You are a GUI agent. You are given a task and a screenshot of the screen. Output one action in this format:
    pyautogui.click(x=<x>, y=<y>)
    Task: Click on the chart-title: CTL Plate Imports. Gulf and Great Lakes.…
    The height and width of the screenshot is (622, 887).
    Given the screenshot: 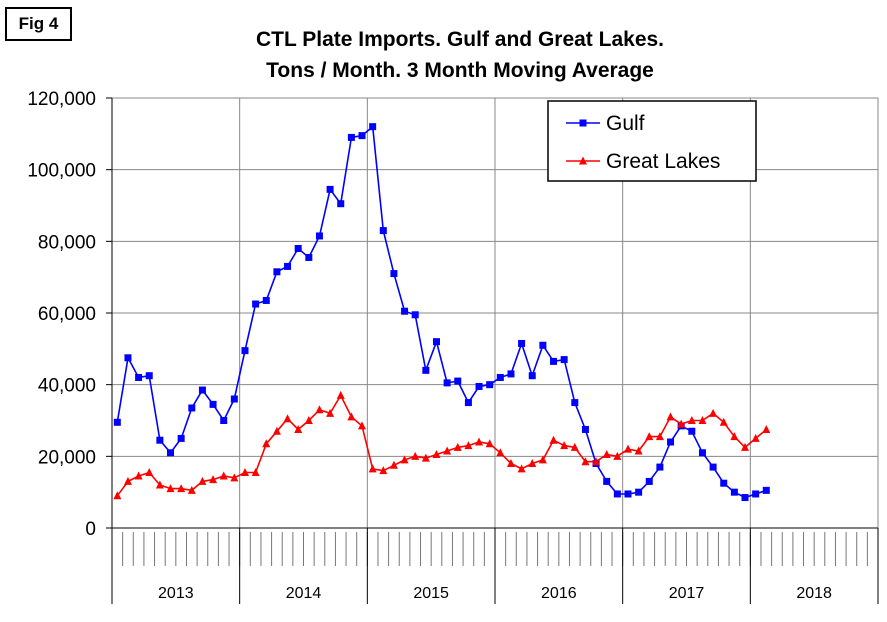 What is the action you would take?
    pyautogui.click(x=460, y=55)
    